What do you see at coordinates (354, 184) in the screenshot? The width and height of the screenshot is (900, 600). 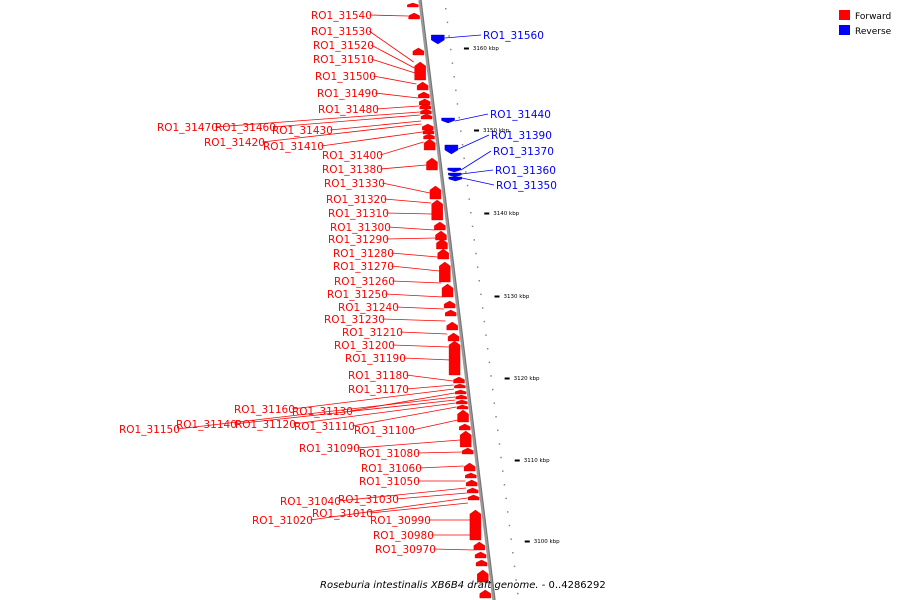 I see `forward-gene-label: RO1_31330` at bounding box center [354, 184].